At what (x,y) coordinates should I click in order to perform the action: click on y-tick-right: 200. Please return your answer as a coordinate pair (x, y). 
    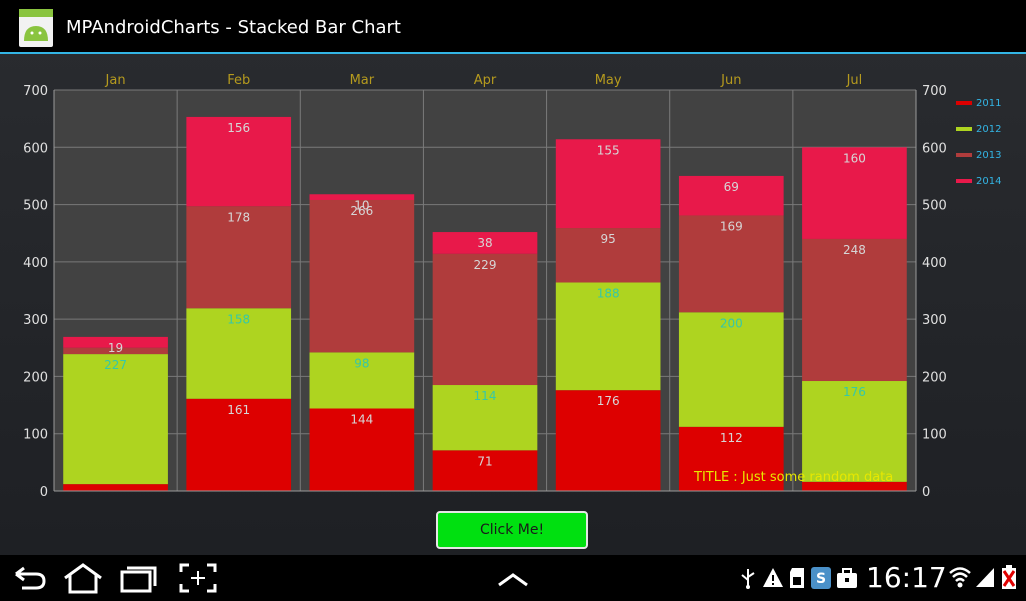
    Looking at the image, I should click on (934, 377).